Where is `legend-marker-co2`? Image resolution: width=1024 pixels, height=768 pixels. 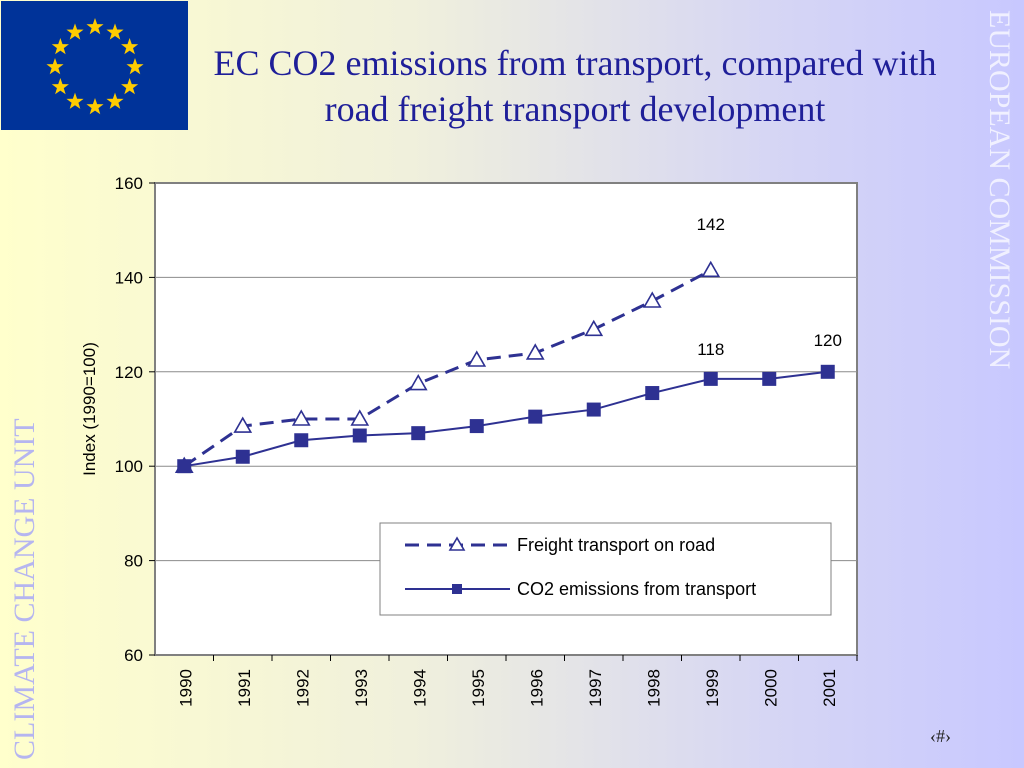
legend-marker-co2 is located at coordinates (457, 589).